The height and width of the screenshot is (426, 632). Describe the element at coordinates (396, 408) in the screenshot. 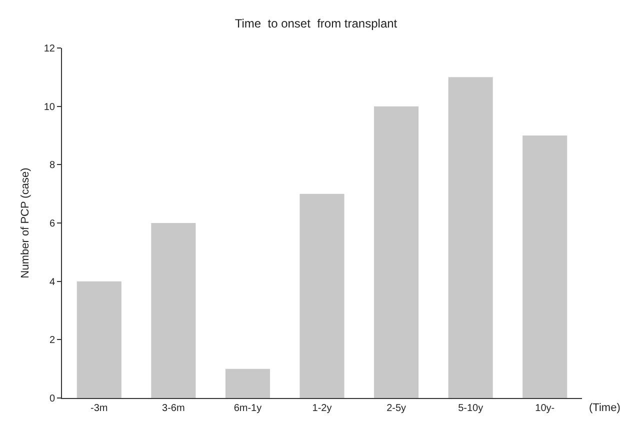

I see `x-tick-label: 2-5y` at that location.